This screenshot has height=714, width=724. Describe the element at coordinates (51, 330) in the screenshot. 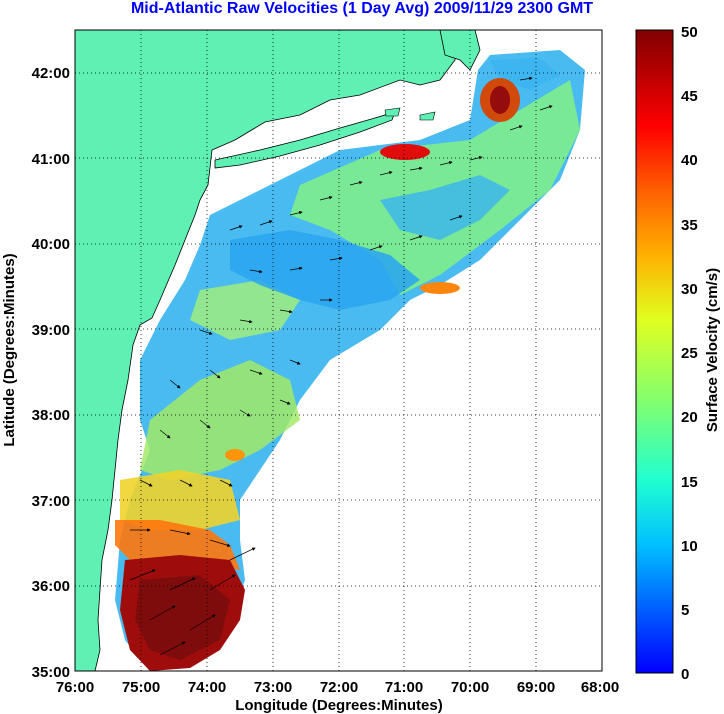

I see `y-tick-label: 39:00` at that location.